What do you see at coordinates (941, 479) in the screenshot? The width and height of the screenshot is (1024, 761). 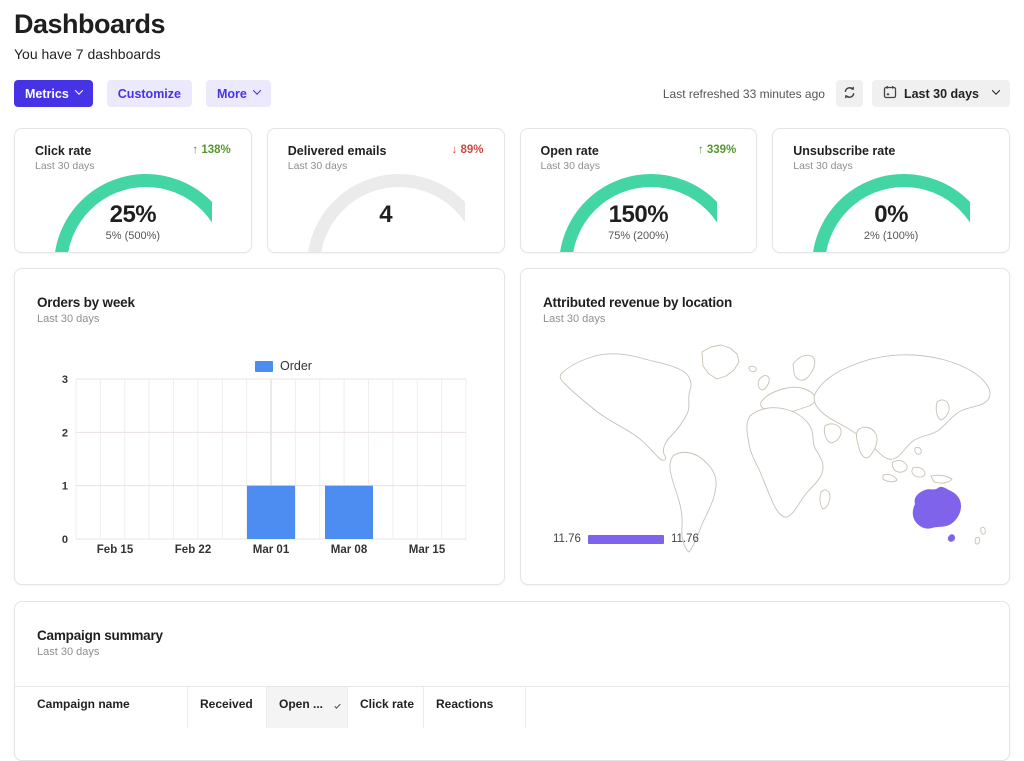 I see `map-new-guinea` at bounding box center [941, 479].